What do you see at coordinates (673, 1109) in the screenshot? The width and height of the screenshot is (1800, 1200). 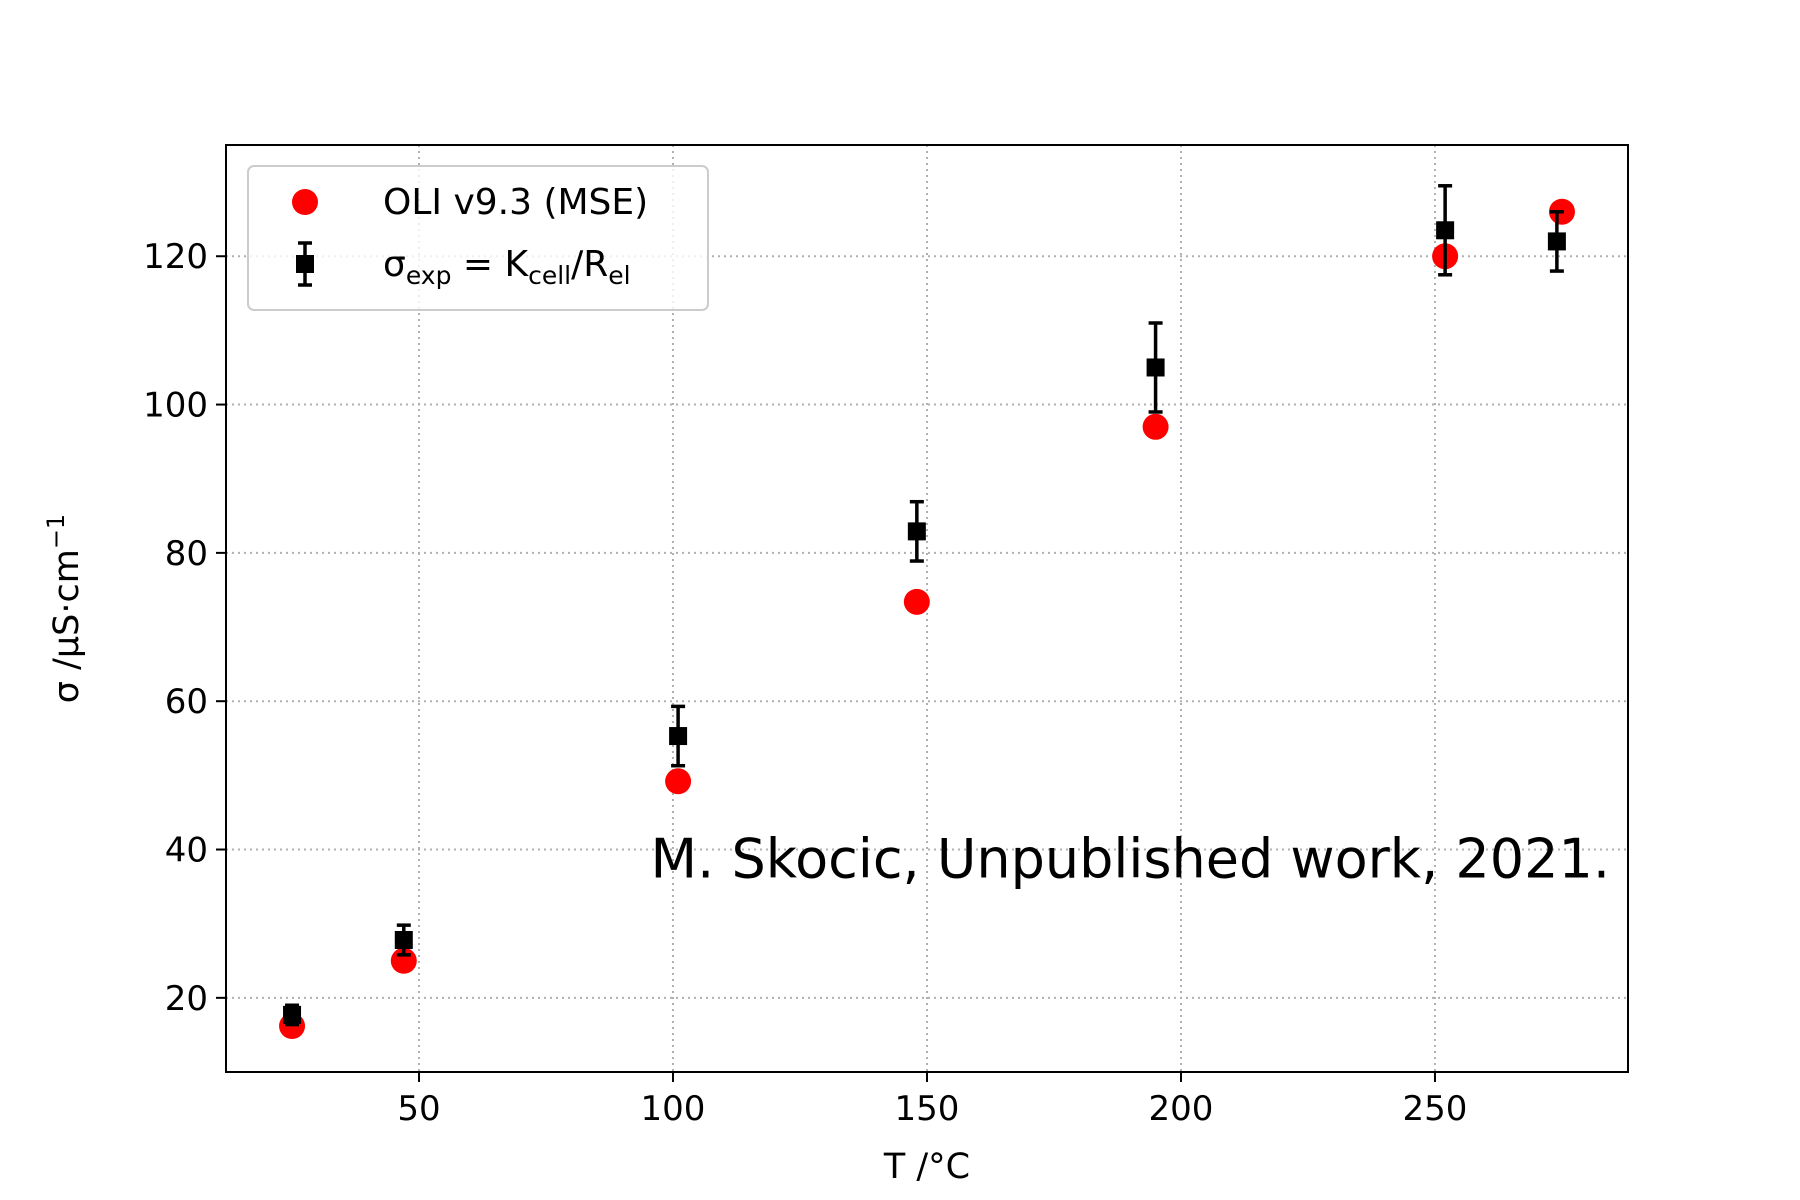 I see `x-tick-label: 100` at bounding box center [673, 1109].